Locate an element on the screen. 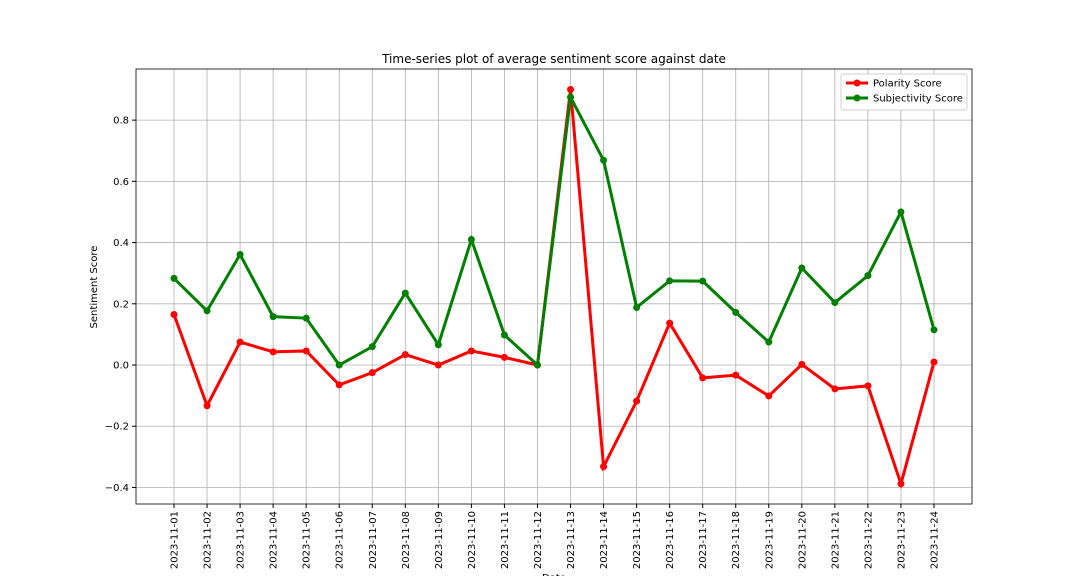 This screenshot has height=576, width=1080. legend-label: Subjectivity Score is located at coordinates (918, 99).